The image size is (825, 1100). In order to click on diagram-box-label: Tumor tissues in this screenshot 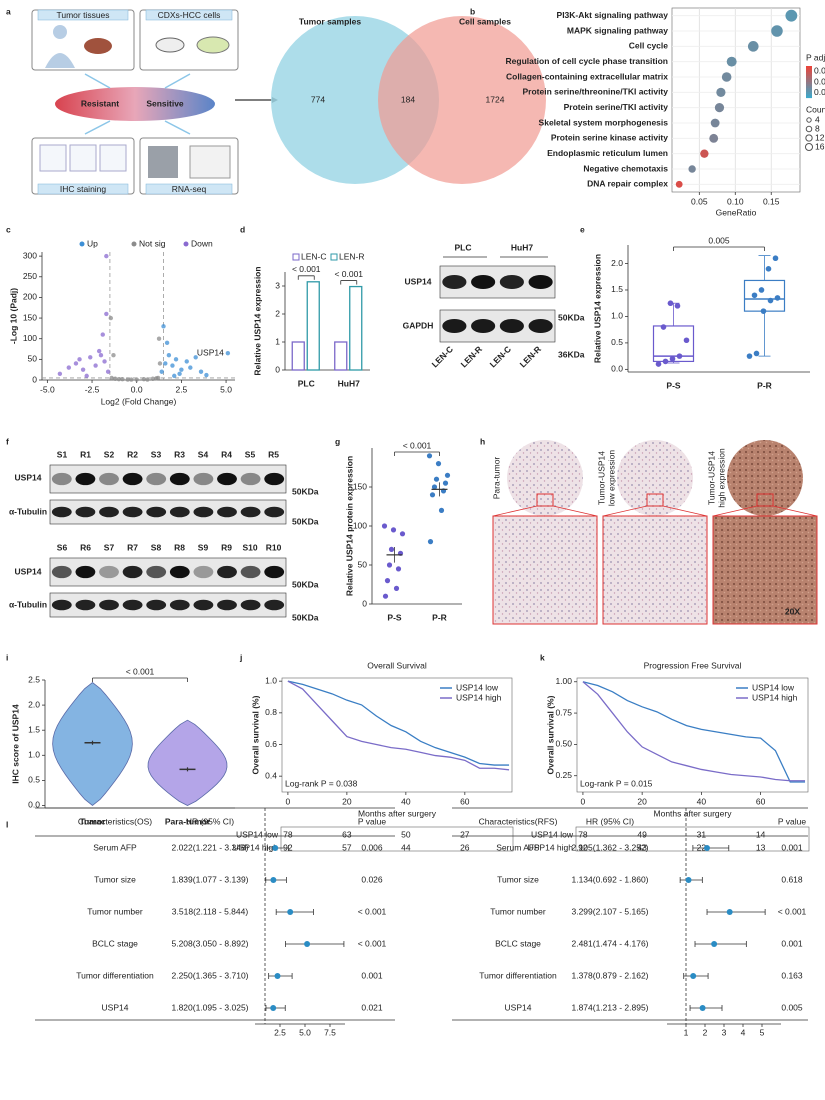, I will do `click(82, 15)`.